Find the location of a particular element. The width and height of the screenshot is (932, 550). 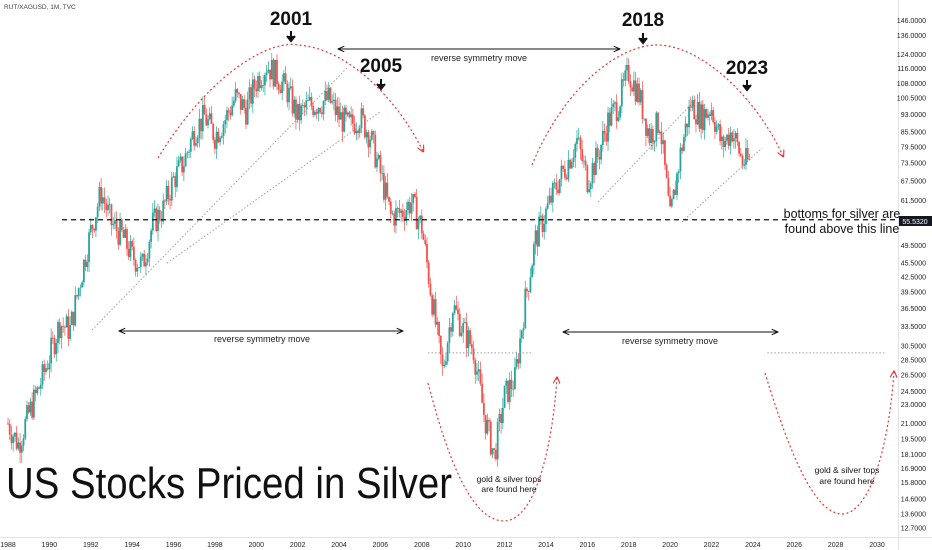

y-tick-label: 136.0000 is located at coordinates (911, 36).